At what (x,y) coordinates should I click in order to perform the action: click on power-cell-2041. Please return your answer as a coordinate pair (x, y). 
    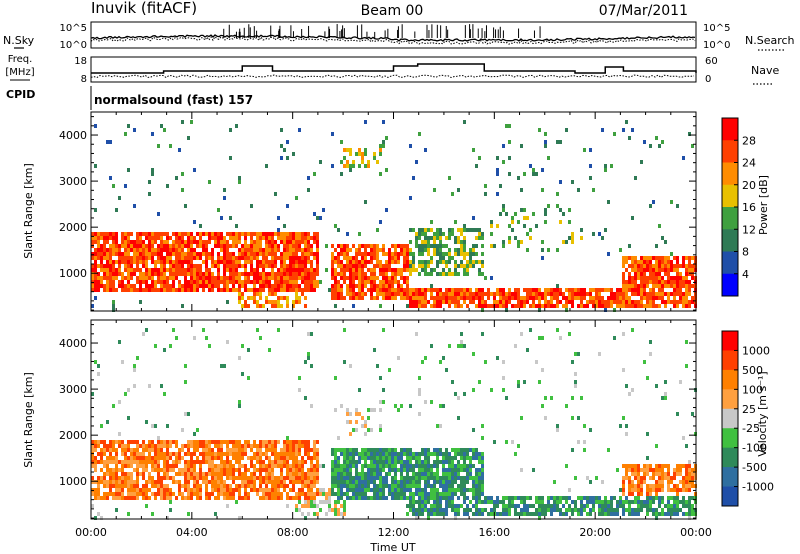
    Looking at the image, I should click on (602, 302).